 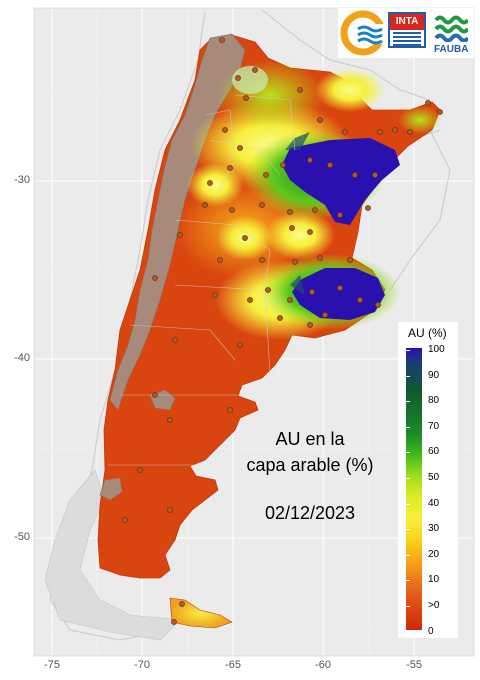 I want to click on legend-color-bar, so click(x=414, y=489).